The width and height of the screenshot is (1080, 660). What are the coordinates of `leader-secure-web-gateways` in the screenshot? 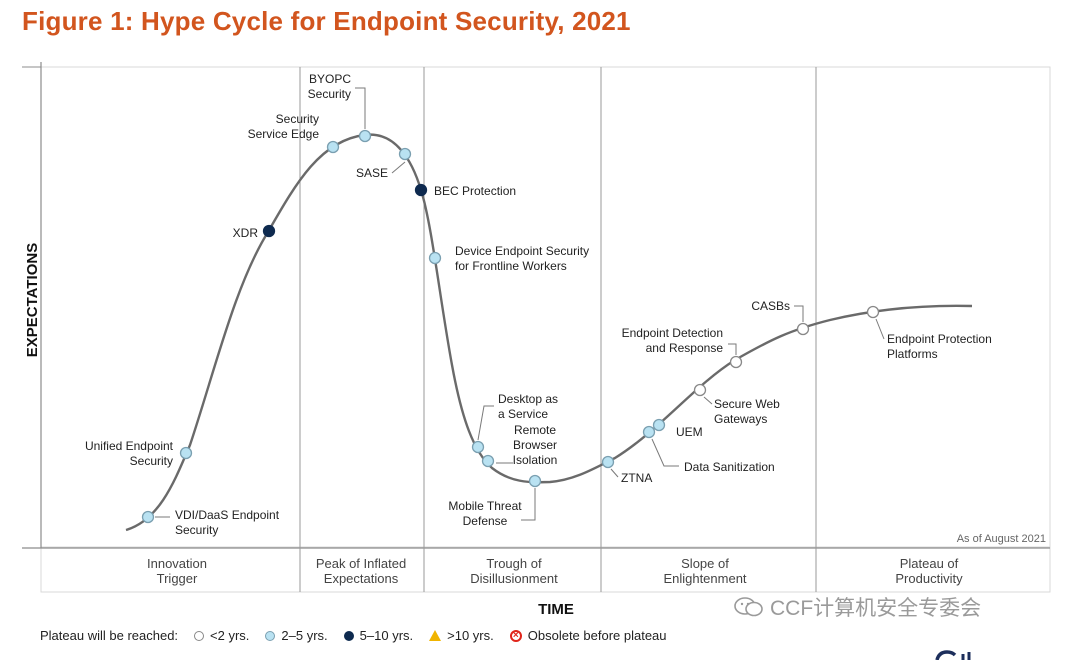 It's located at (708, 400).